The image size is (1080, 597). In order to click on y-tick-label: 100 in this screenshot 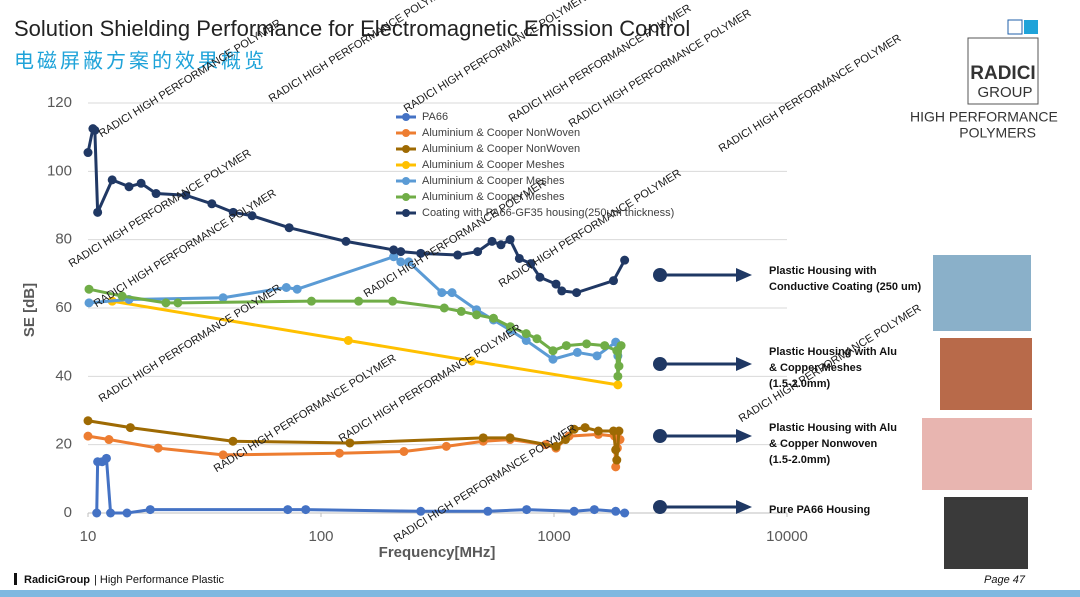, I will do `click(59, 170)`.